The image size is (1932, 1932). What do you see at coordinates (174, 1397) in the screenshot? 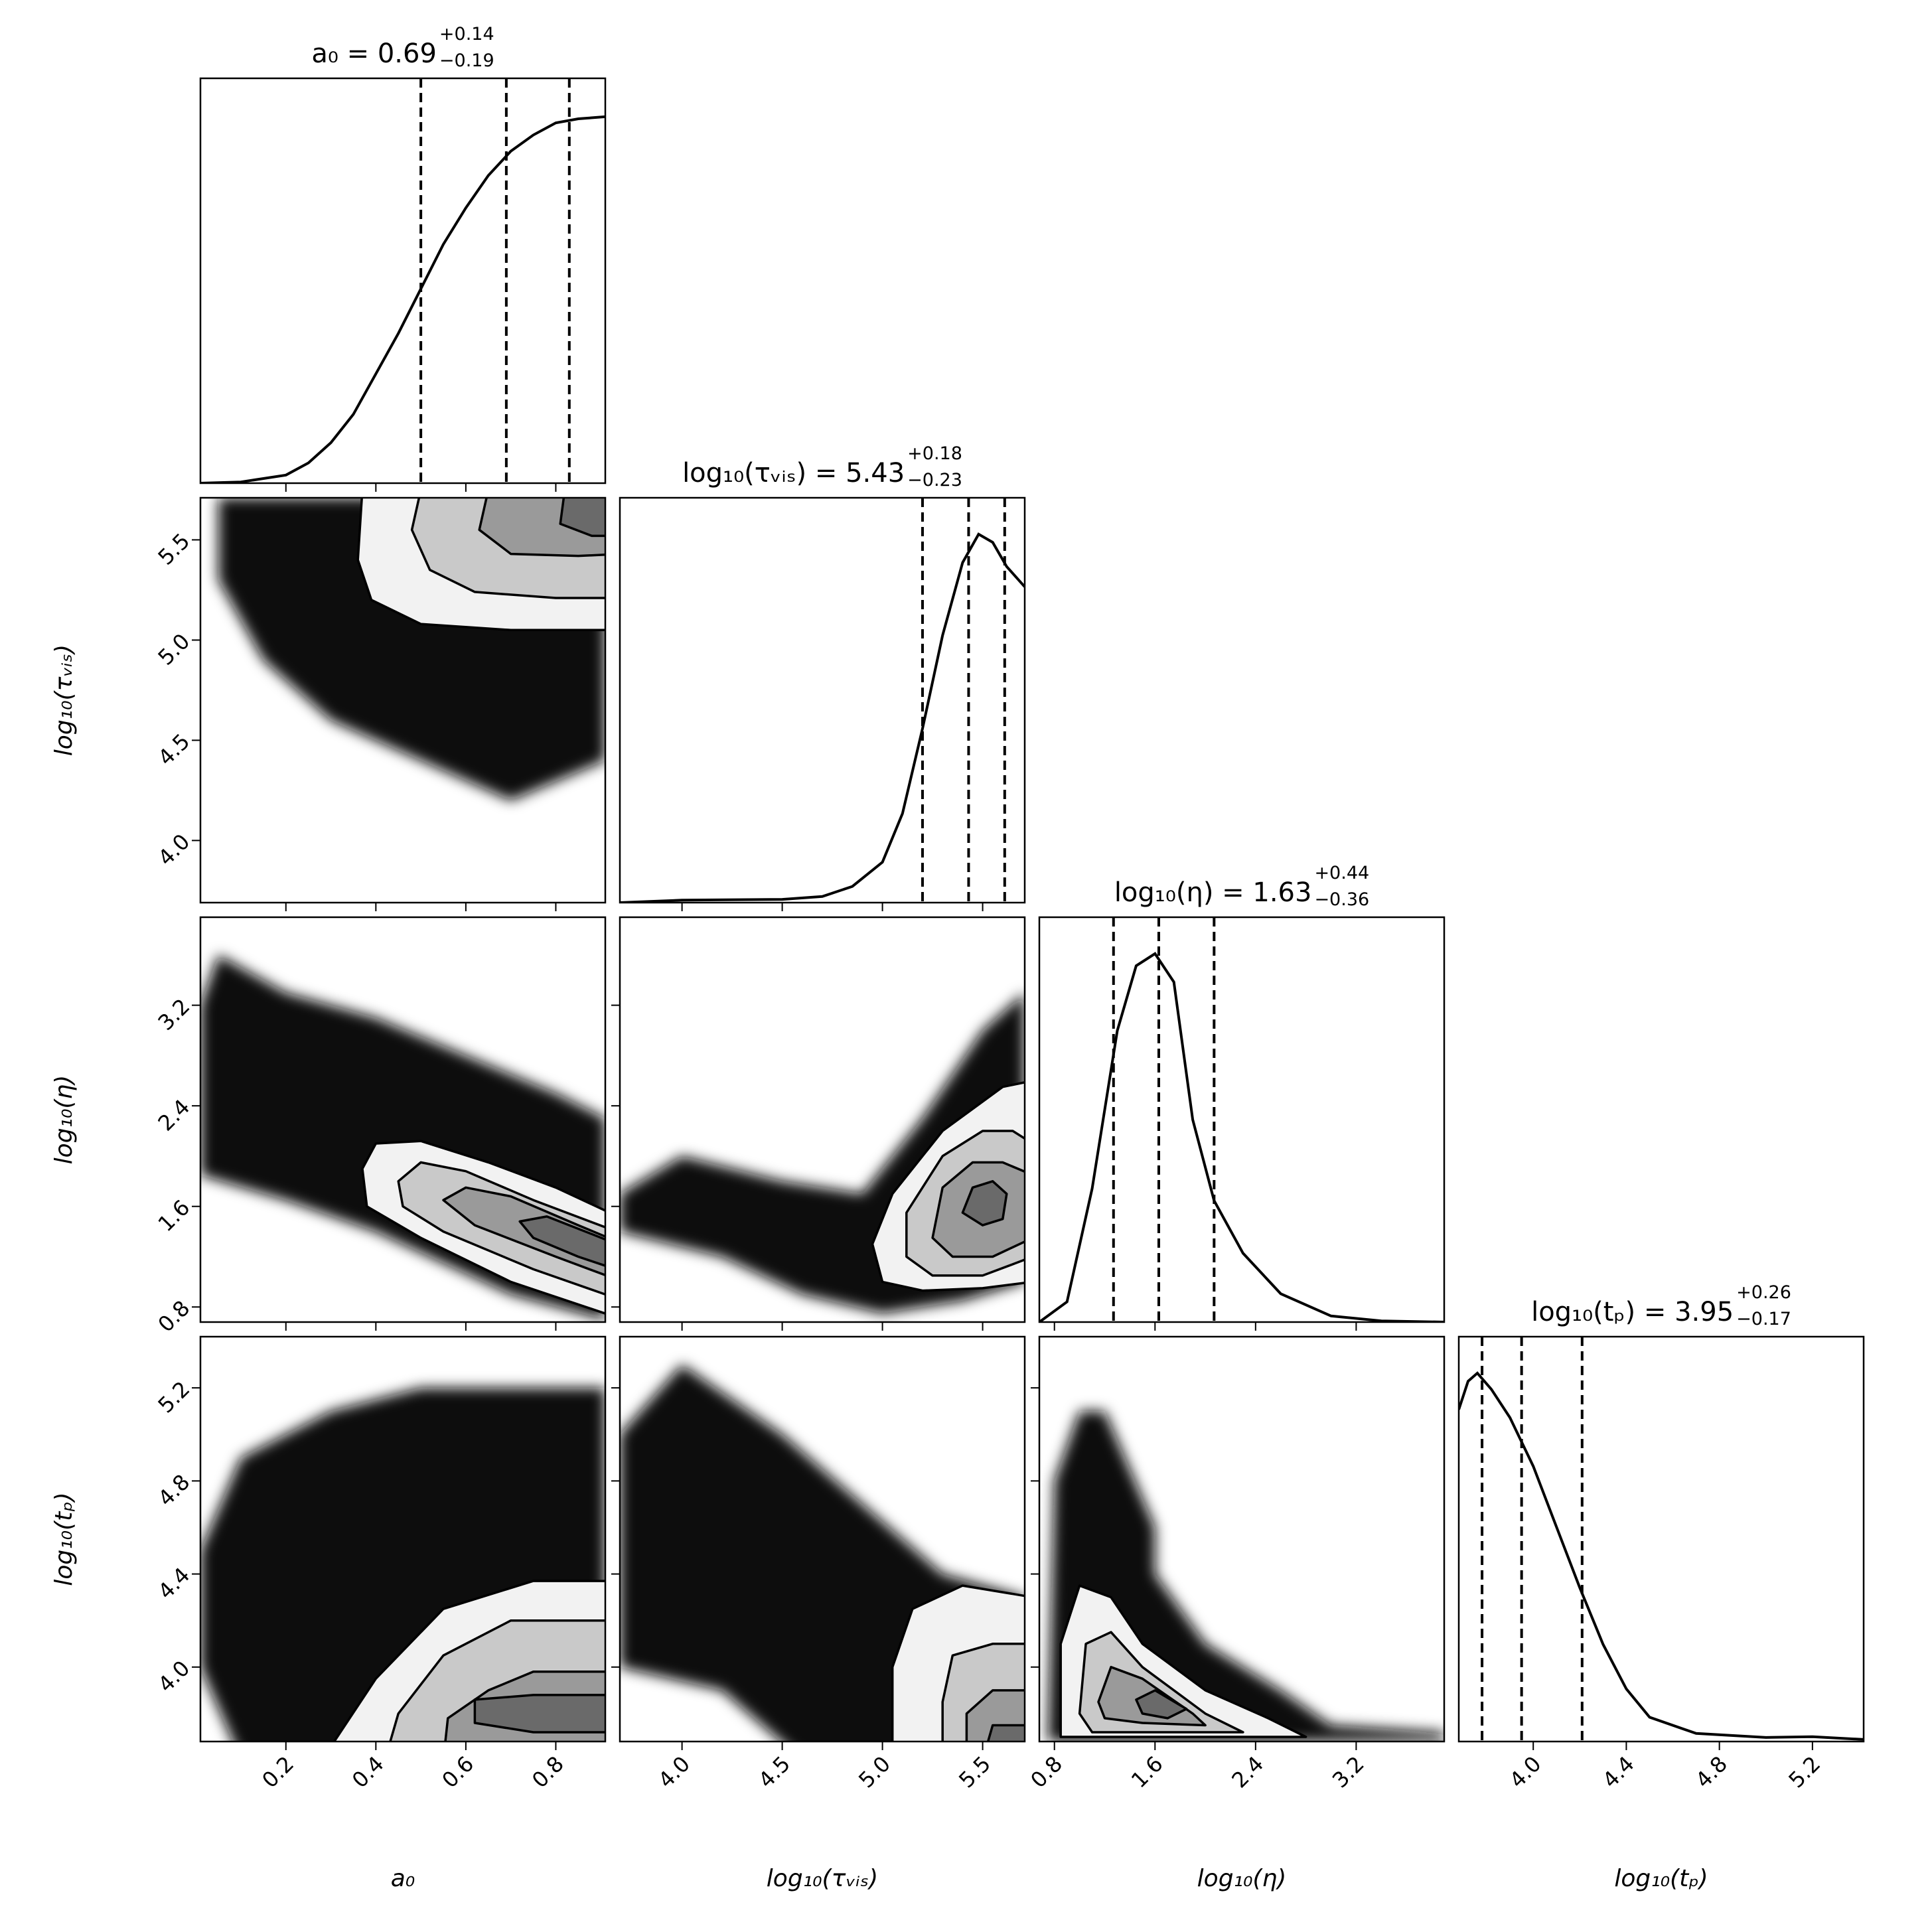
I see `y-tick-label: 5.2` at bounding box center [174, 1397].